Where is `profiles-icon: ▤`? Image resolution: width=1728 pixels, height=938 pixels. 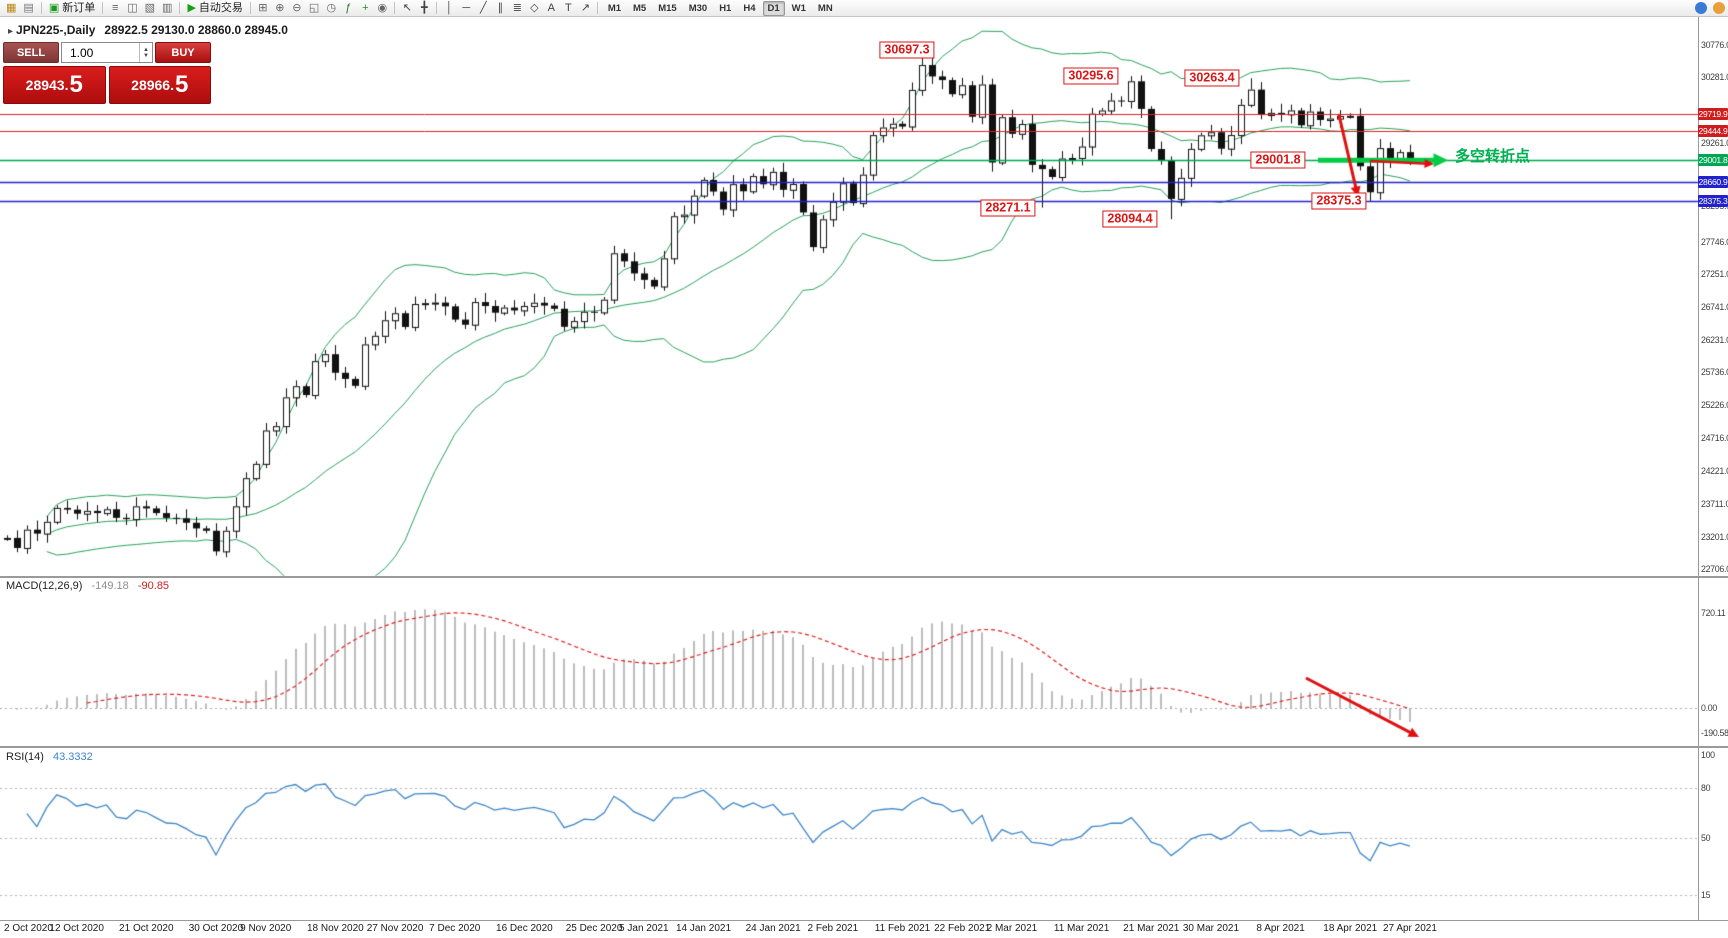
profiles-icon: ▤ is located at coordinates (28, 8).